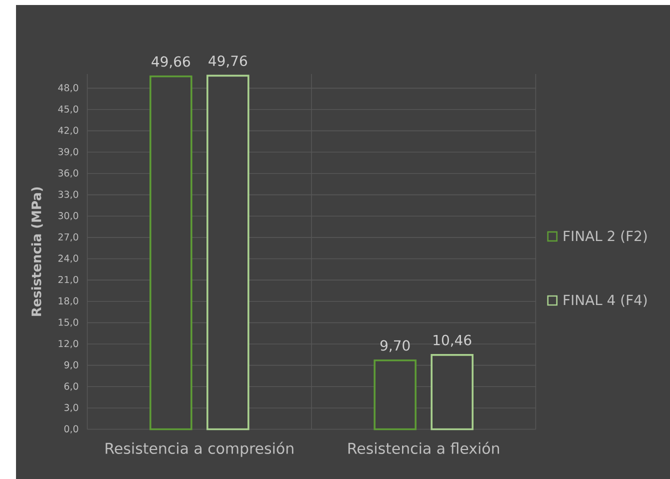 The height and width of the screenshot is (479, 670). Describe the element at coordinates (68, 344) in the screenshot. I see `y-tick-label: 12,0` at that location.